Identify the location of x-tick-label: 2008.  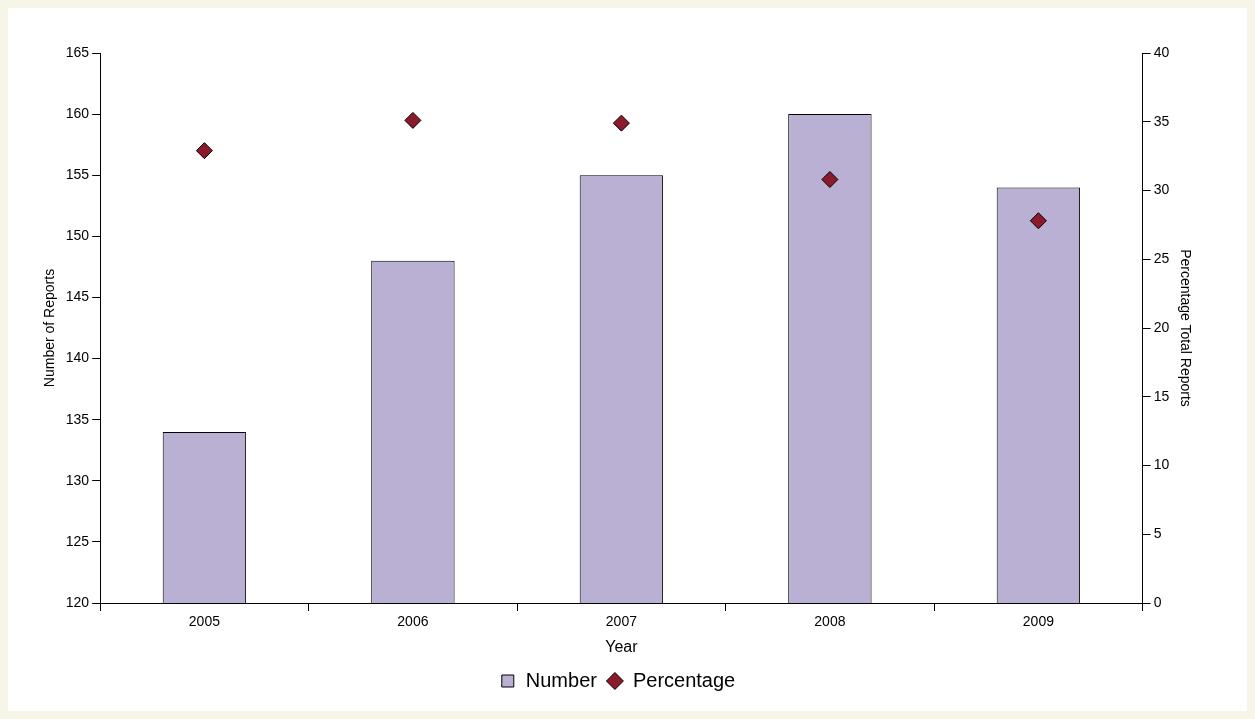
(830, 621).